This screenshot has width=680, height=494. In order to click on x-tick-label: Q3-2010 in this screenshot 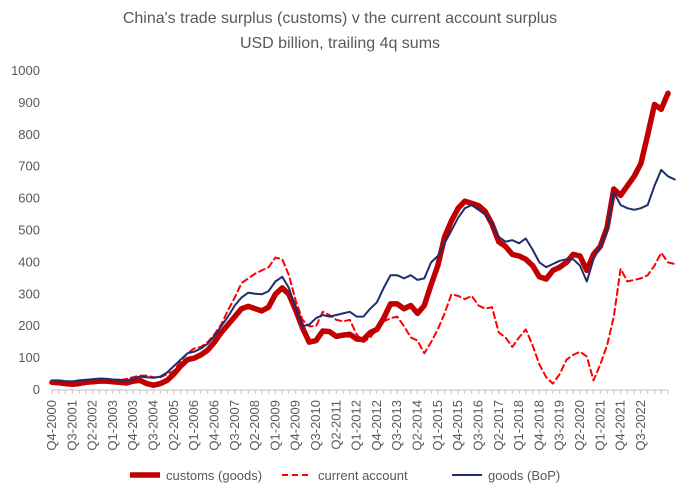, I will do `click(315, 425)`.